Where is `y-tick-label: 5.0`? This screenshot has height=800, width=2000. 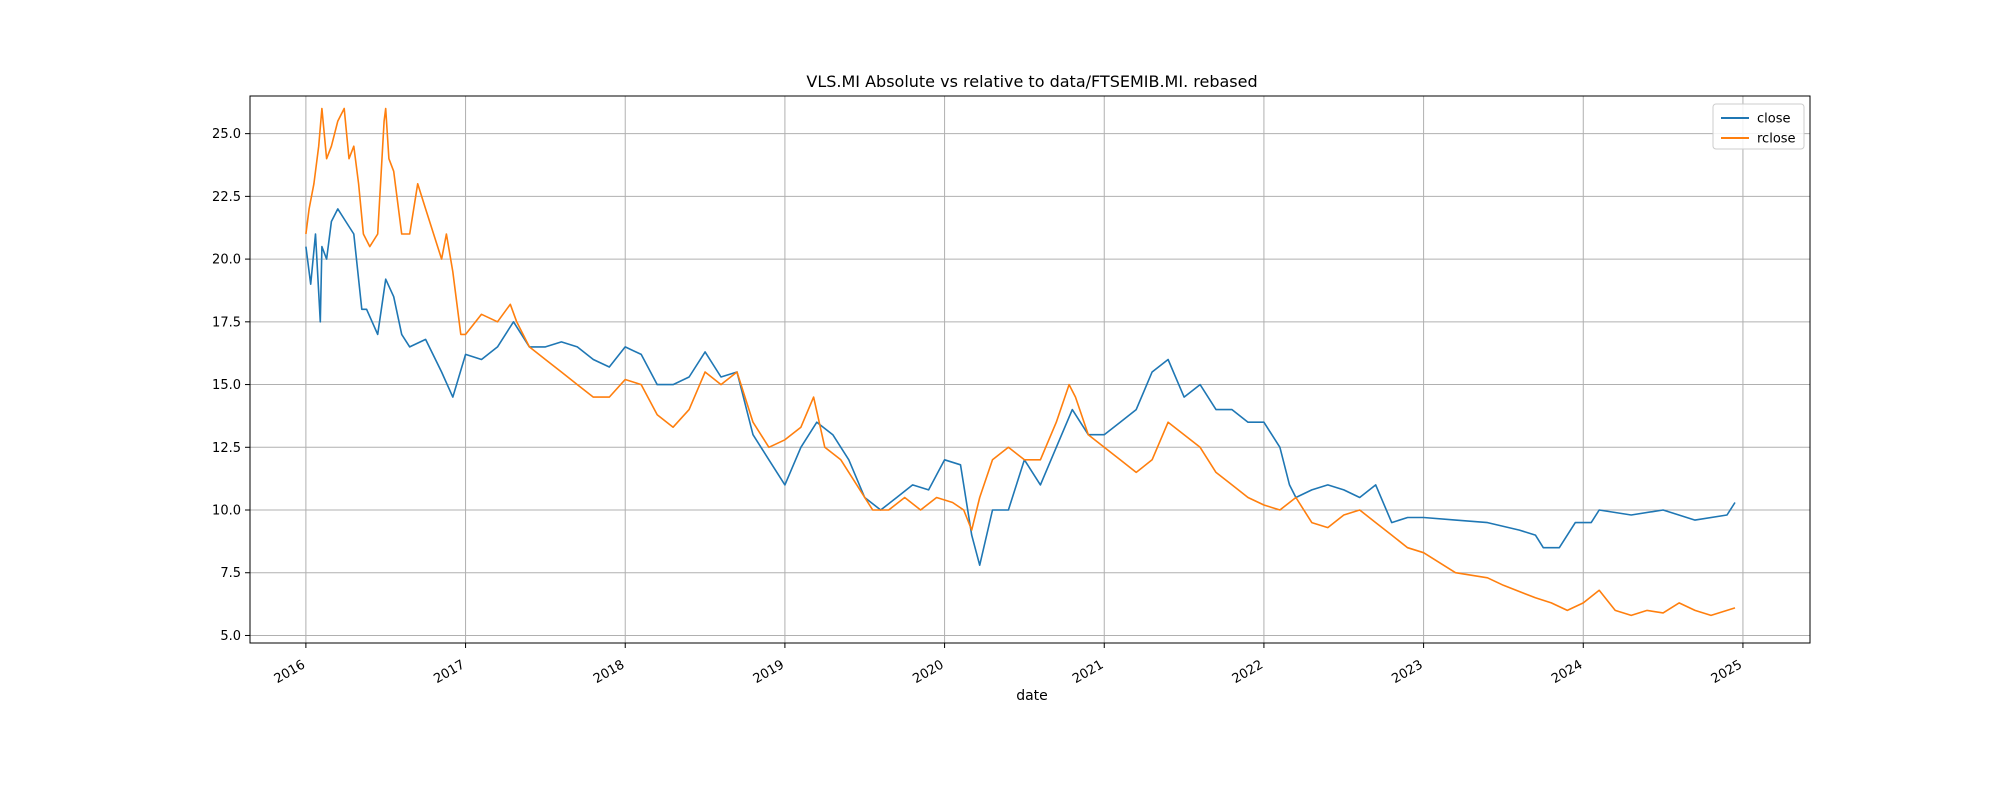
y-tick-label: 5.0 is located at coordinates (230, 636).